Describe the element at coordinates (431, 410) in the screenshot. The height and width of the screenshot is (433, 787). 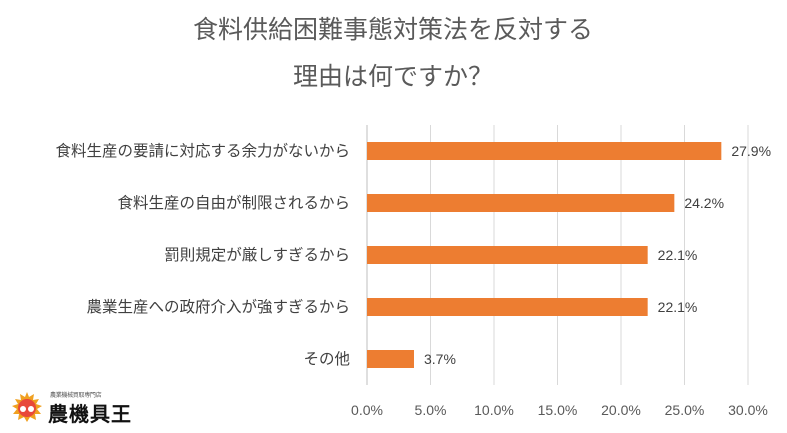
I see `x-tick-label: 5.0%` at that location.